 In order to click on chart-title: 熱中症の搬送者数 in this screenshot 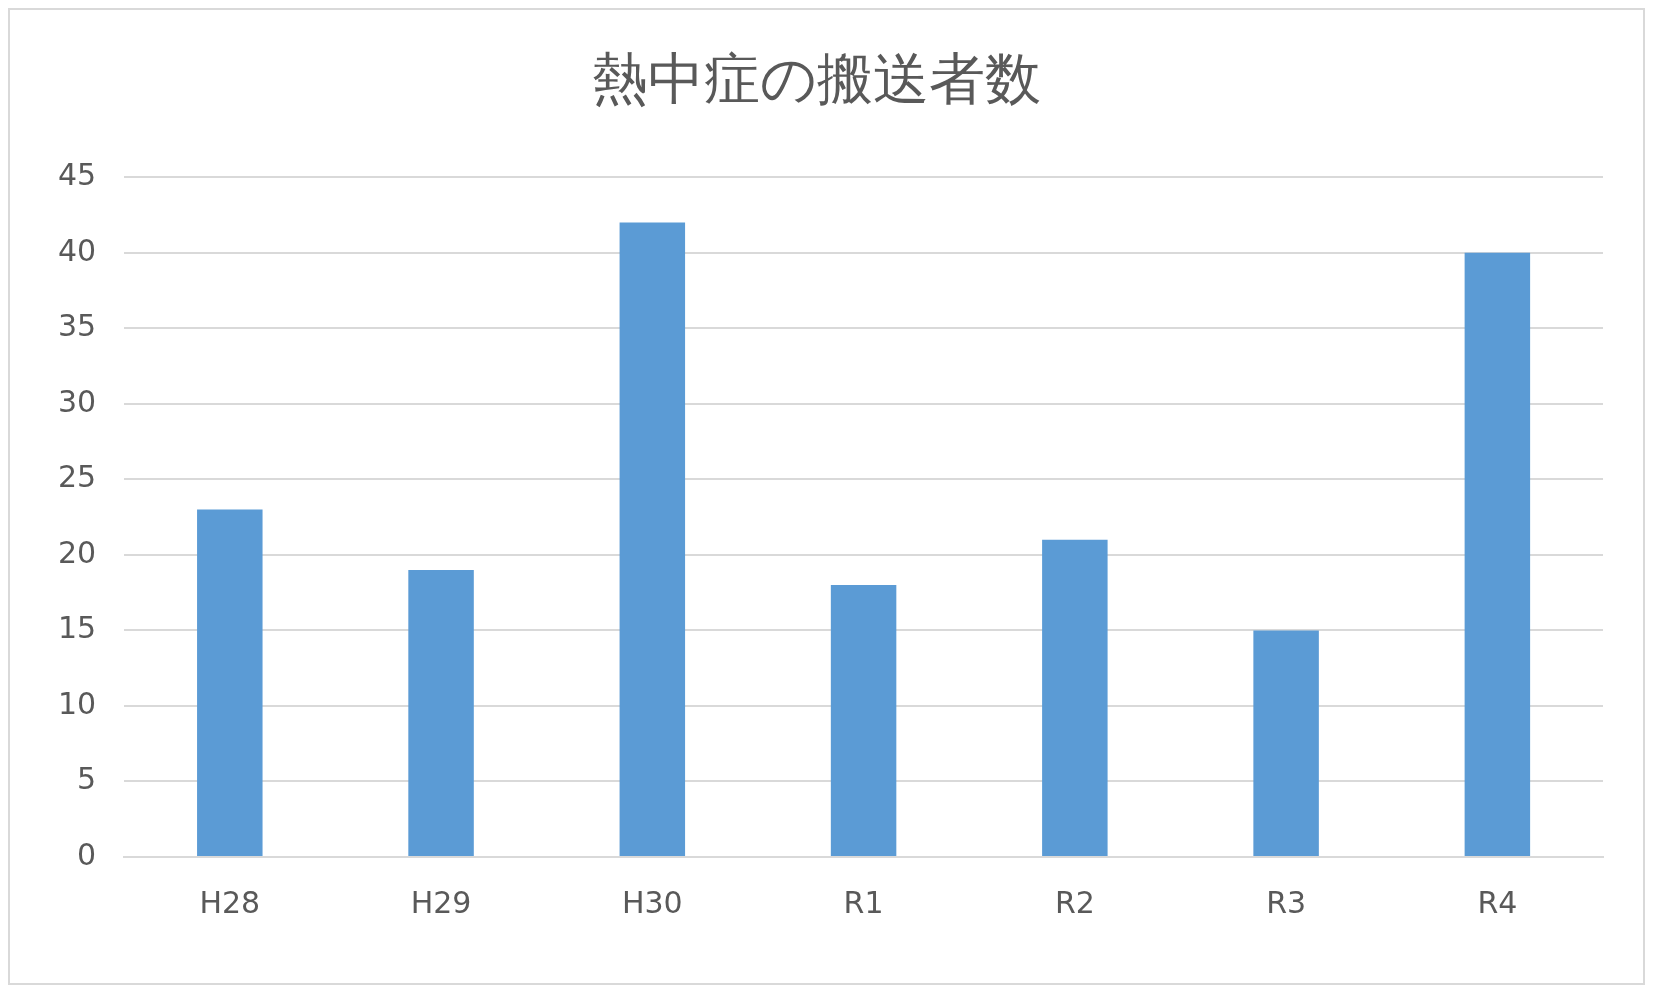, I will do `click(816, 79)`.